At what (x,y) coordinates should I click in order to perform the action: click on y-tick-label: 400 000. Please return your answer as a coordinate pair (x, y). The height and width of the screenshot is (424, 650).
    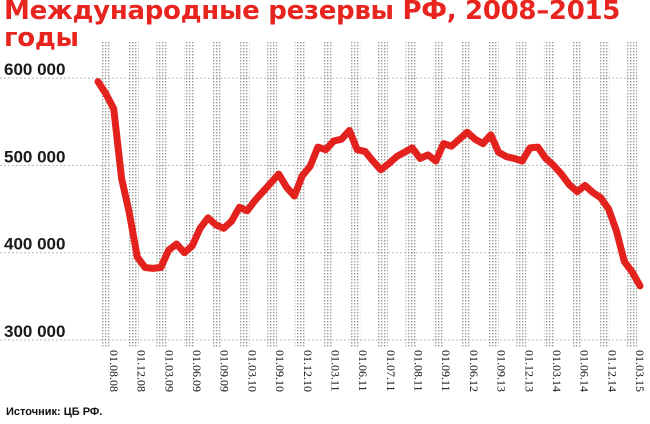
    Looking at the image, I should click on (34, 244).